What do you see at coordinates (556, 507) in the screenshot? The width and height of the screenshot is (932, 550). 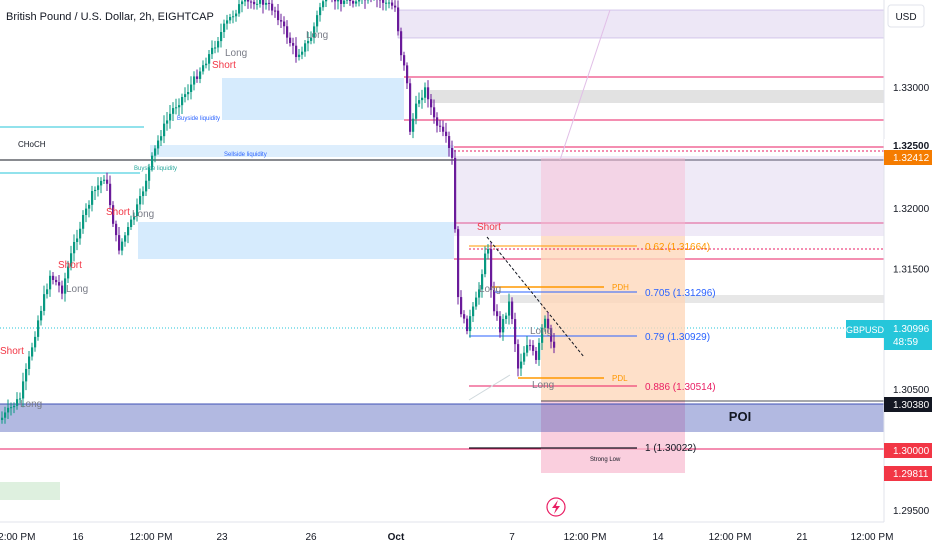 I see `lightning-icon-glyph` at bounding box center [556, 507].